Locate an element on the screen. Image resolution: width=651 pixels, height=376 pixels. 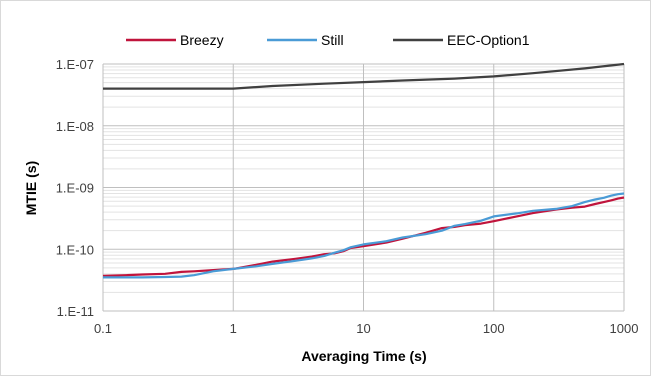
legend-label-eec-option1: EEC-Option1 is located at coordinates (488, 40).